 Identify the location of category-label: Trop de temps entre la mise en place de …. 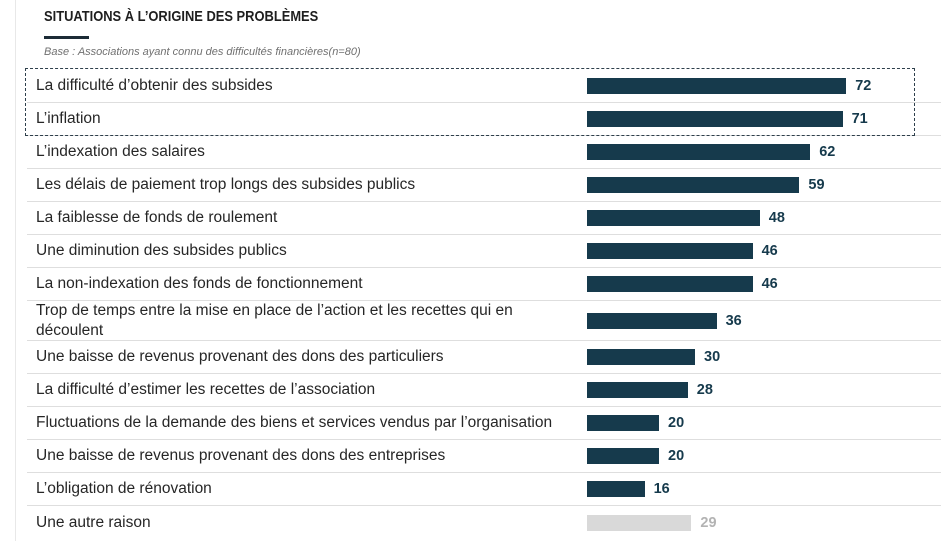
(274, 320).